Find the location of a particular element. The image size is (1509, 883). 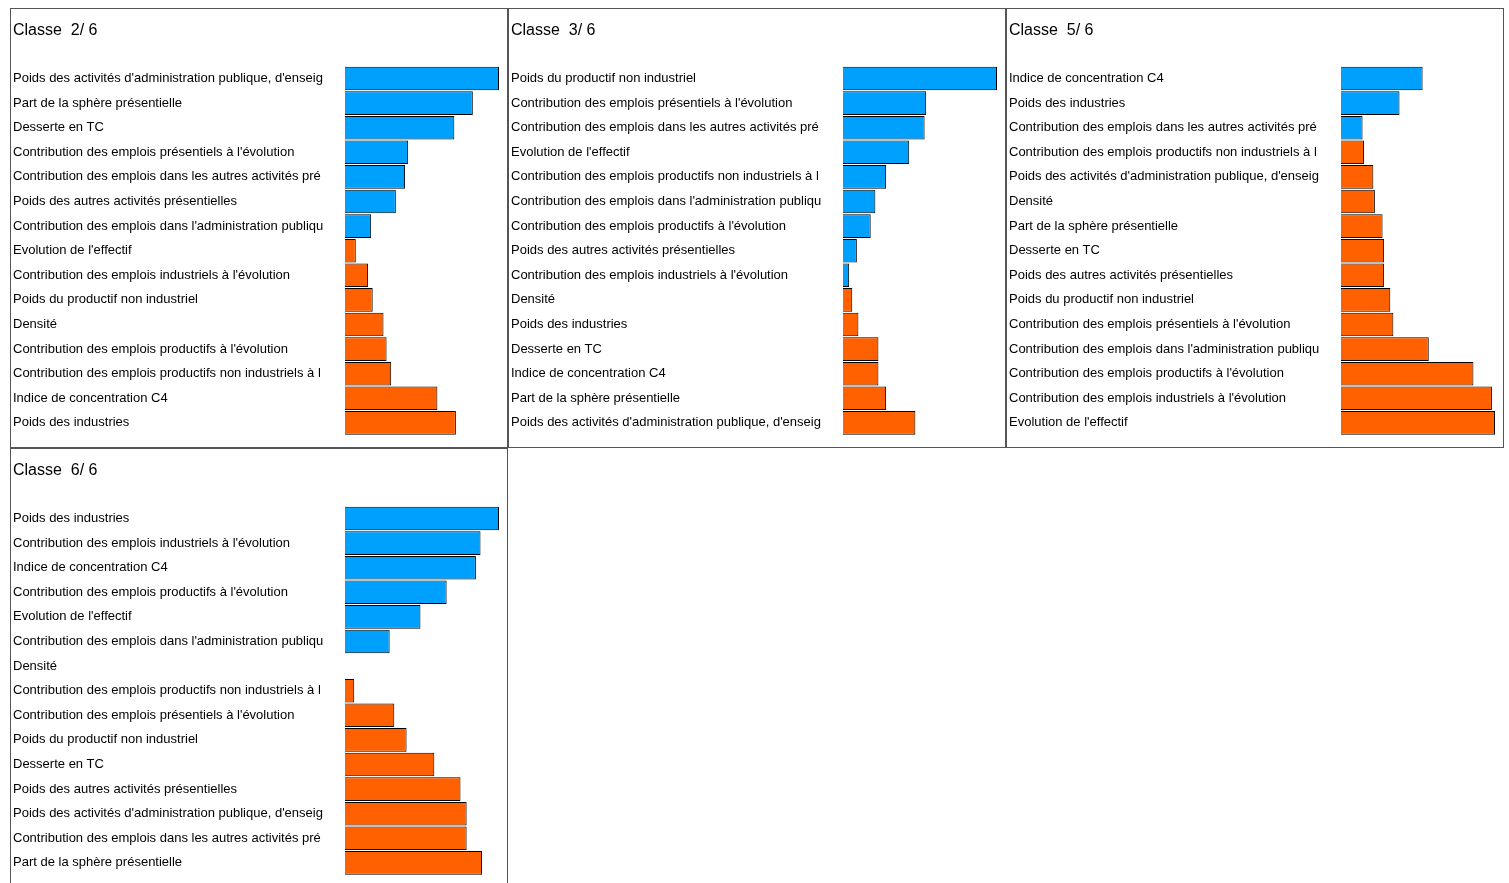

text: Classe 3/ 6 is located at coordinates (553, 30).